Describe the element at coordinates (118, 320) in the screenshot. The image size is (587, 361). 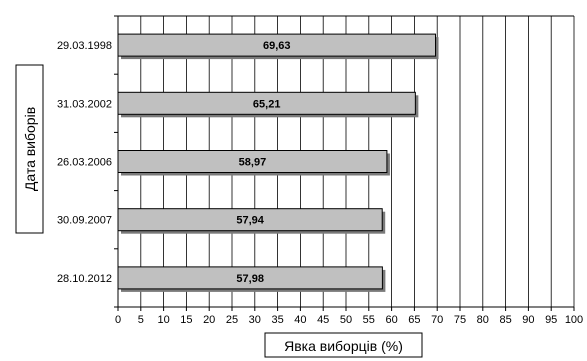
I see `x-tick-label: 0` at that location.